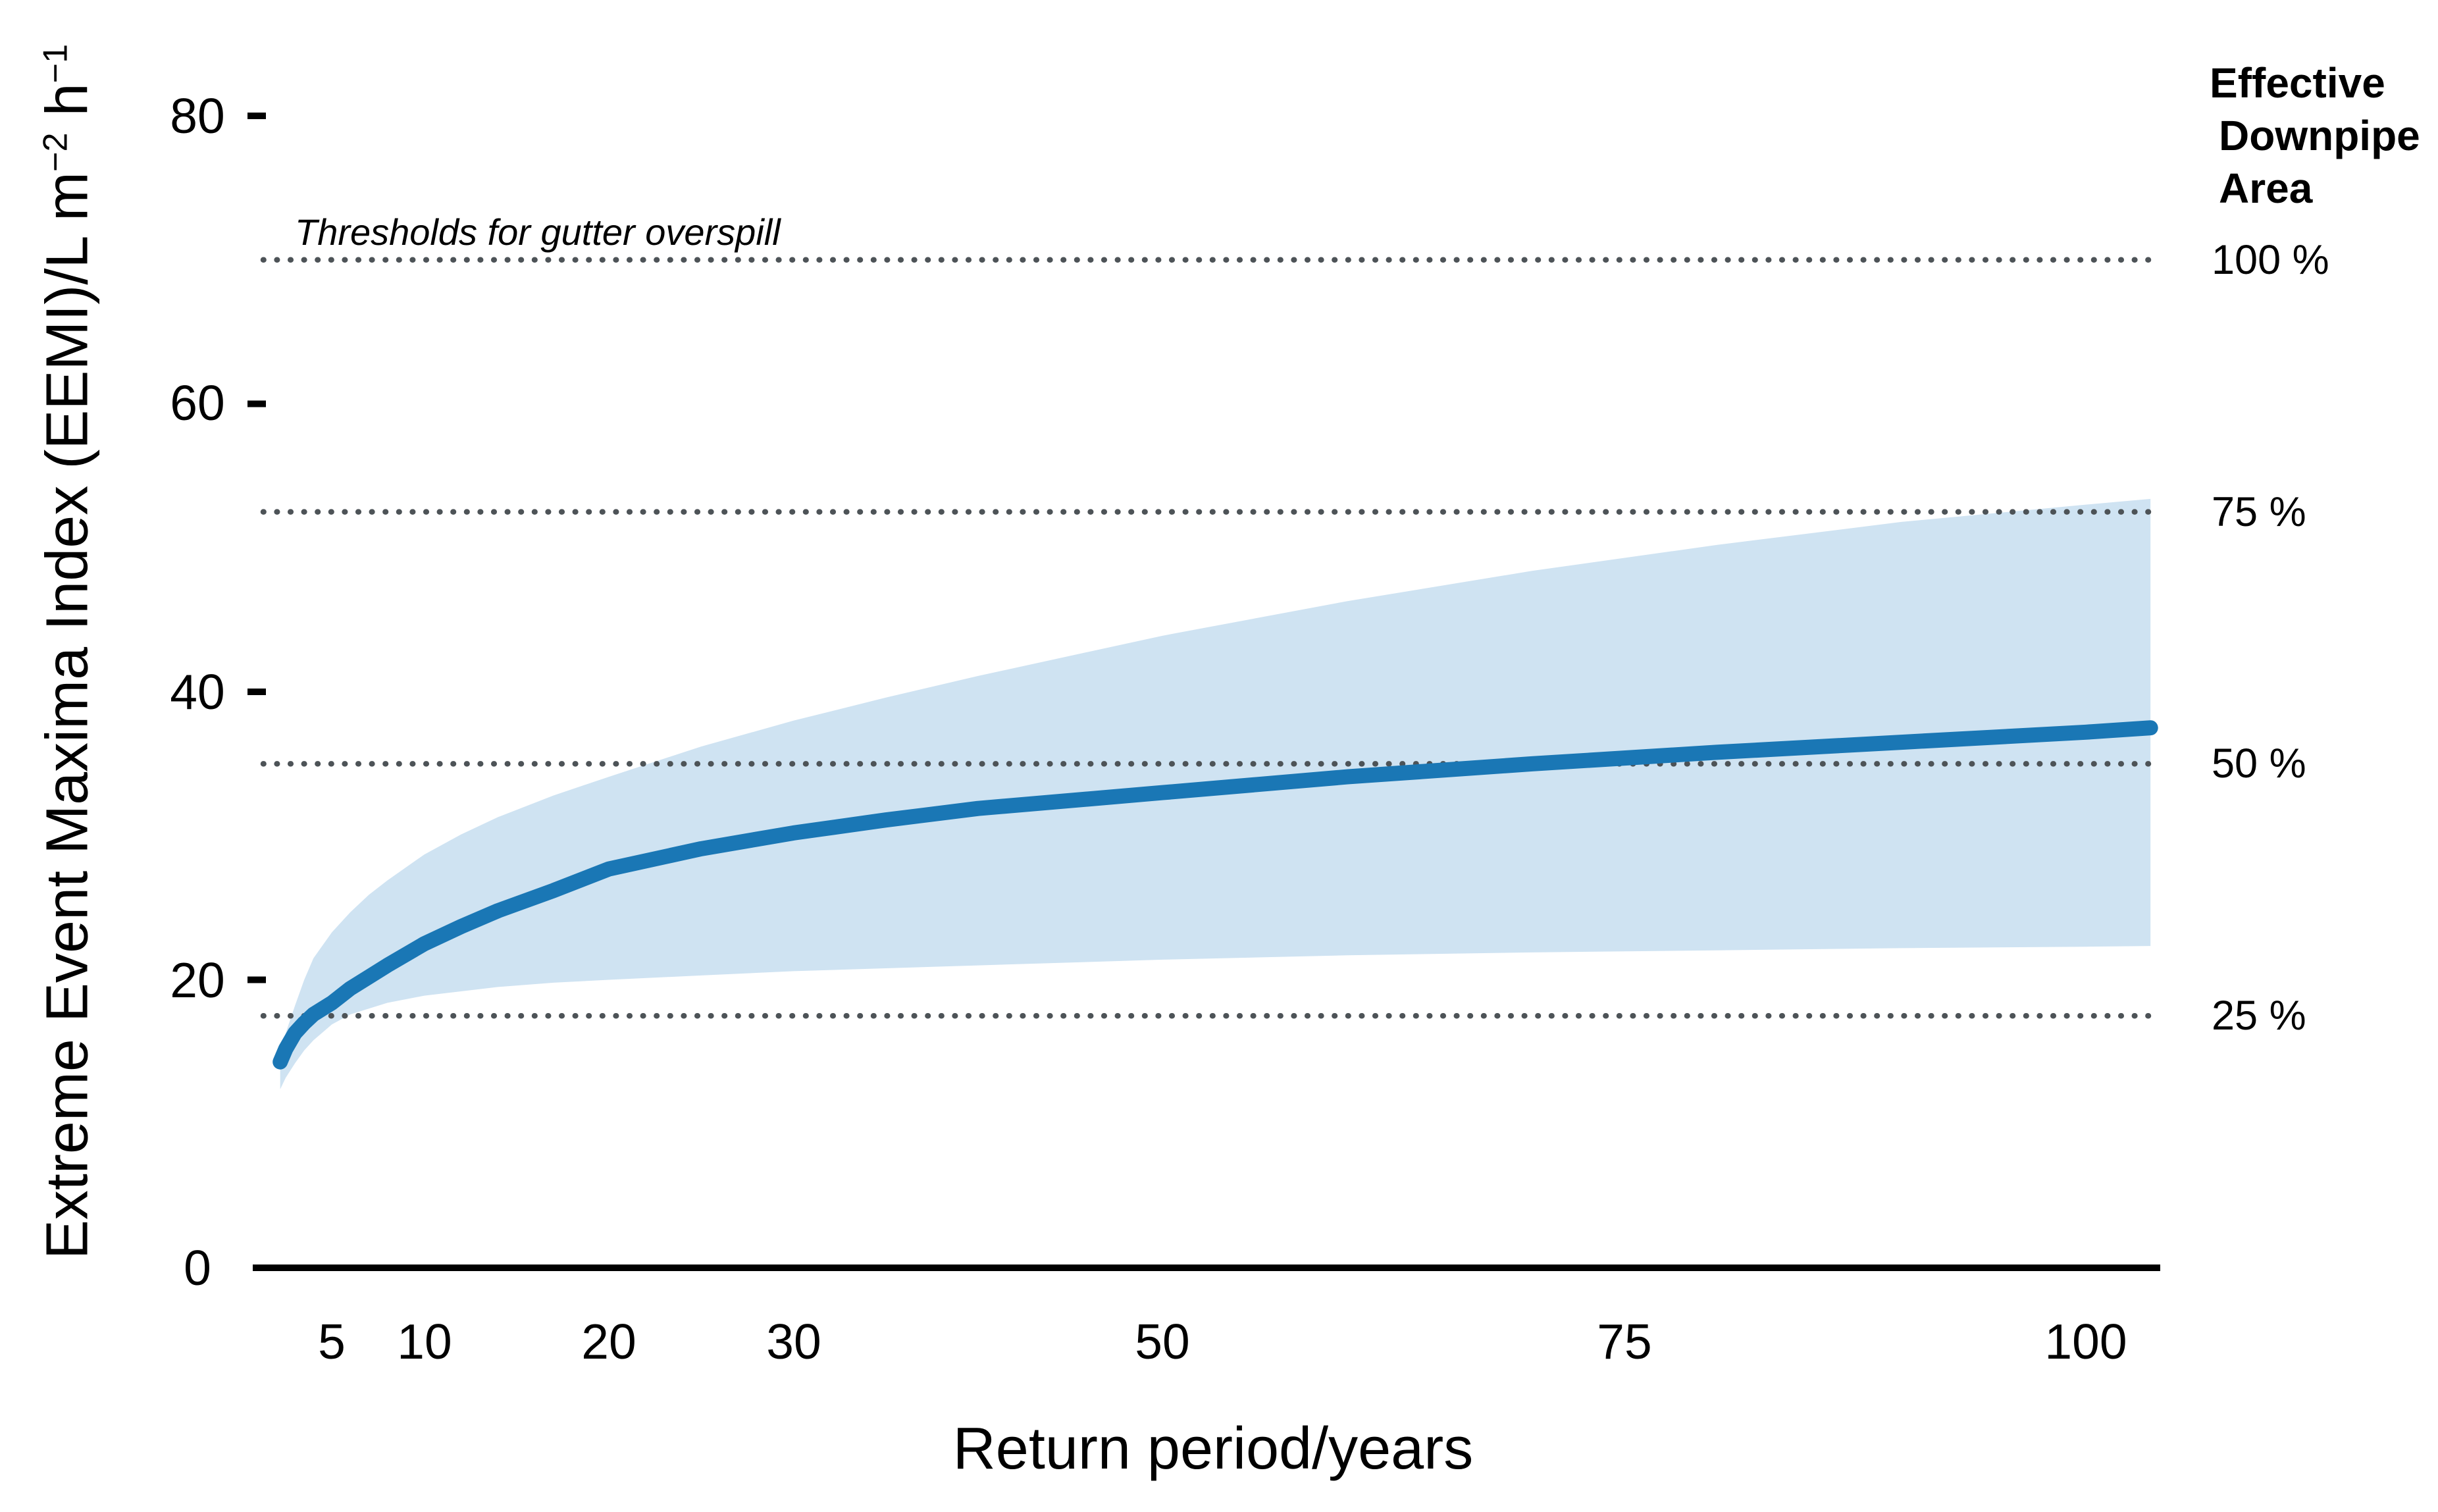 This screenshot has height=1512, width=2438. What do you see at coordinates (67, 715) in the screenshot?
I see `y-axis-title-prefix: Extreme Event Maxima Index (EEMI)/L m` at bounding box center [67, 715].